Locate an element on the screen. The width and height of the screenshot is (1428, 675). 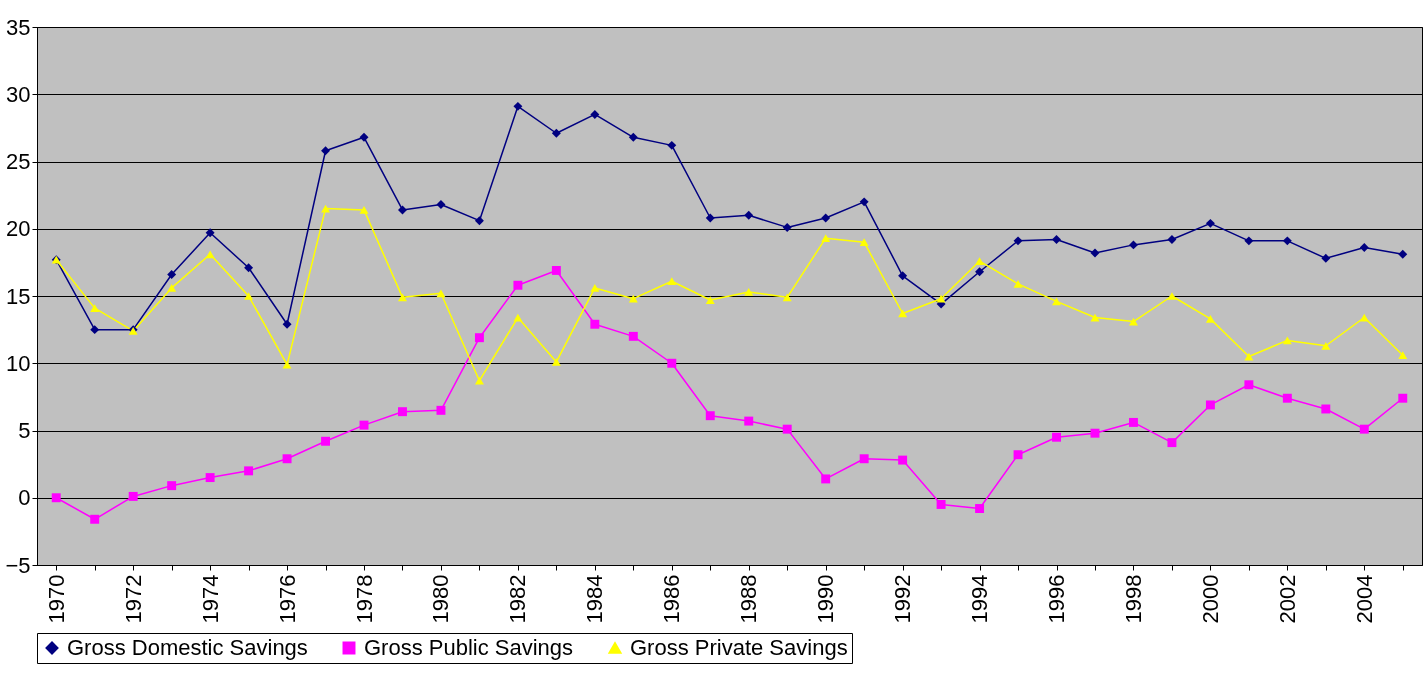
x-tick-label: 2000 is located at coordinates (1210, 599).